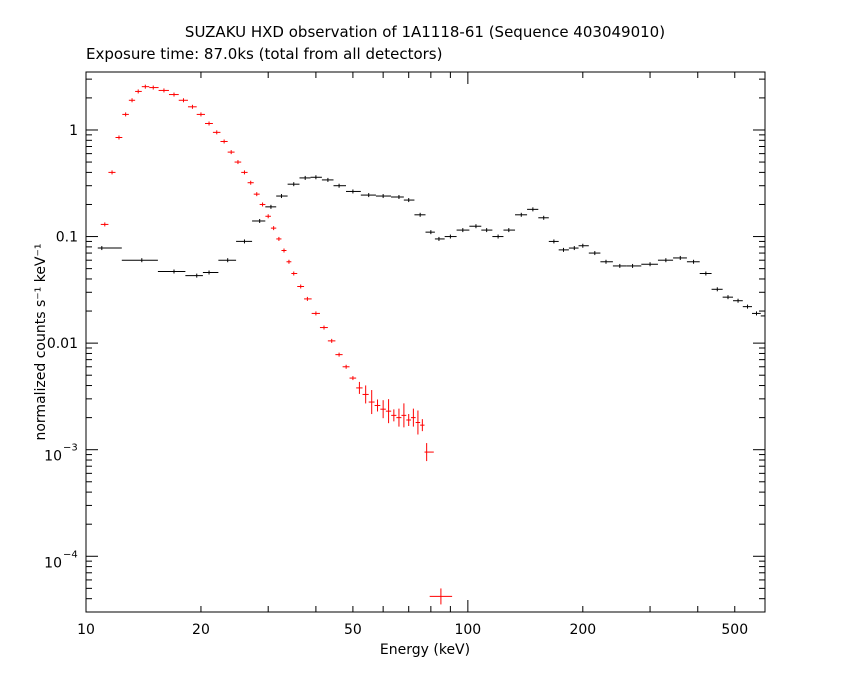  What do you see at coordinates (412, 630) in the screenshot?
I see `x-tick-labels: 10 20 50 100 200 500` at bounding box center [412, 630].